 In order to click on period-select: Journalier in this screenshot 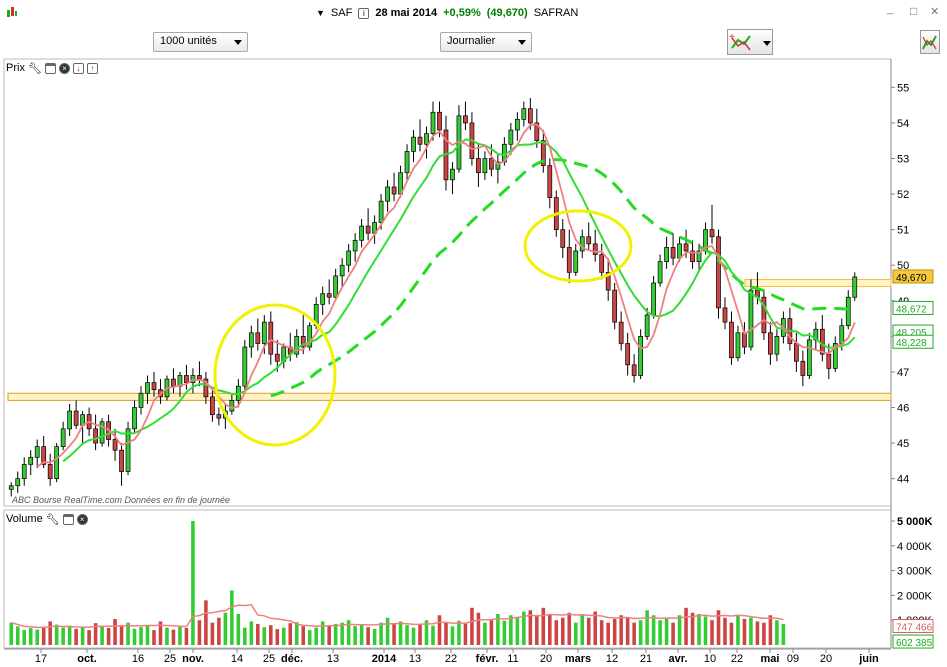, I will do `click(486, 42)`.